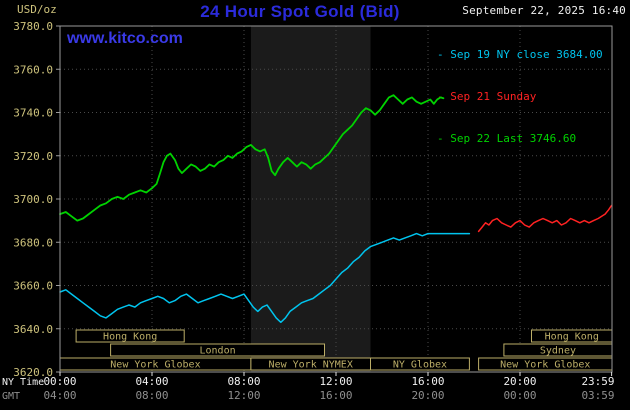 This screenshot has height=410, width=630. I want to click on session-label: Sydney, so click(558, 351).